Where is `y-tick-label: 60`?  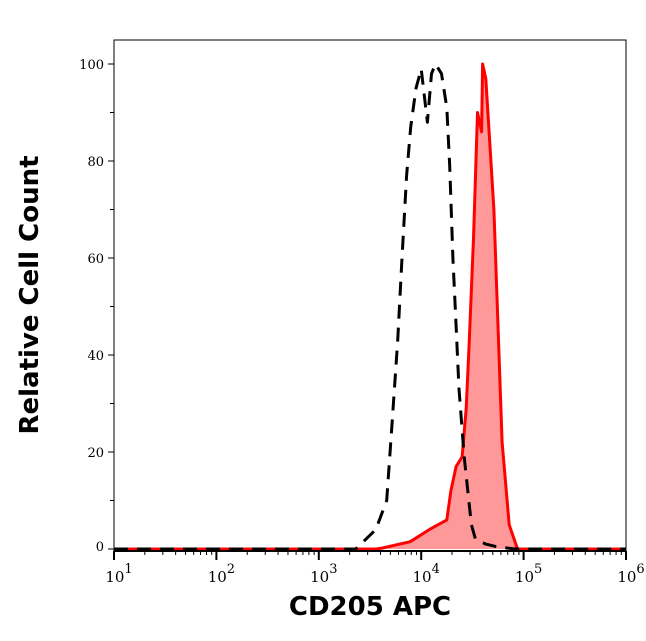
y-tick-label: 60 is located at coordinates (95, 259).